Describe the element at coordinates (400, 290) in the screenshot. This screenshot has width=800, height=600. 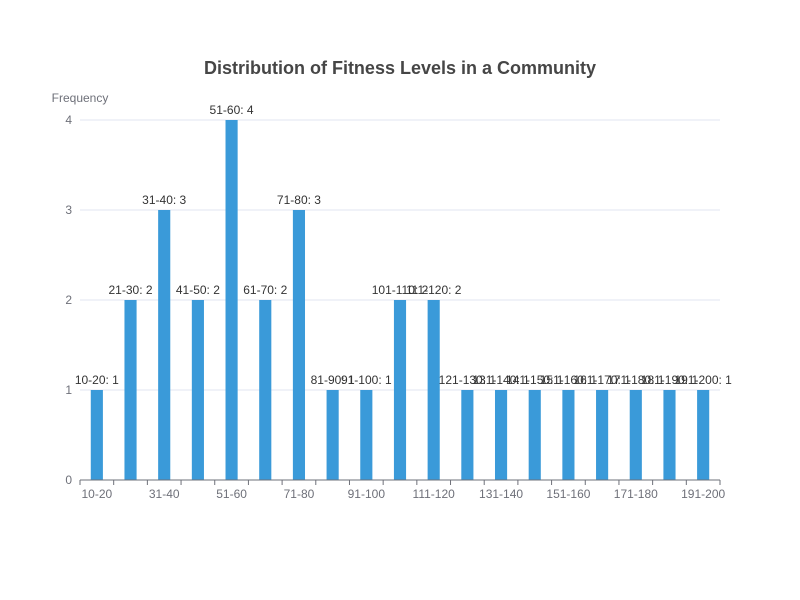
I see `bar-value-label: 101-110: 2` at that location.